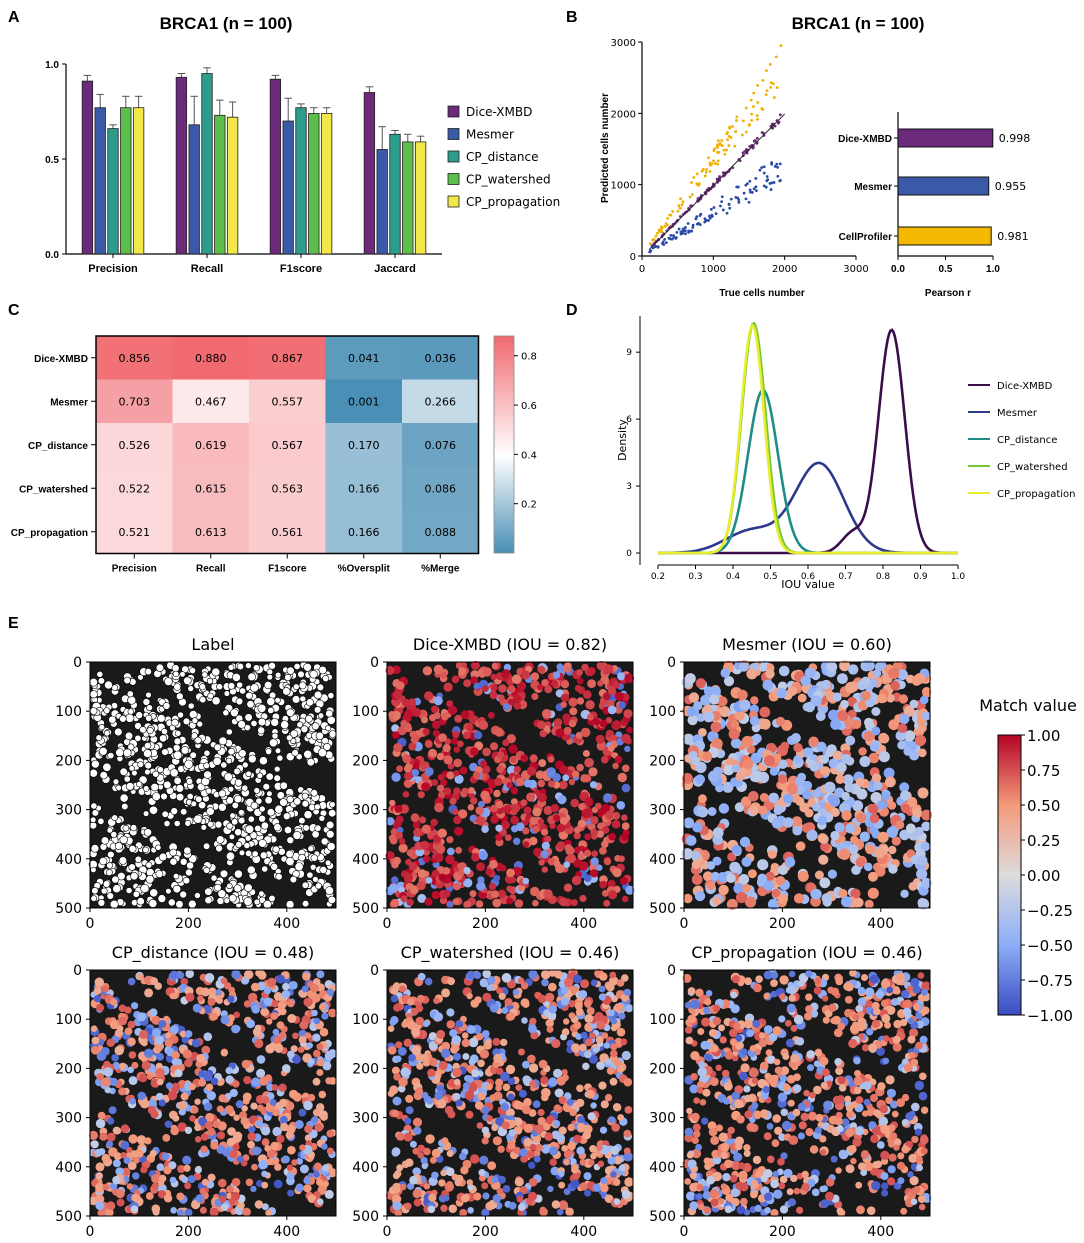  Describe the element at coordinates (288, 488) in the screenshot. I see `c-cell-label: 0.563` at that location.